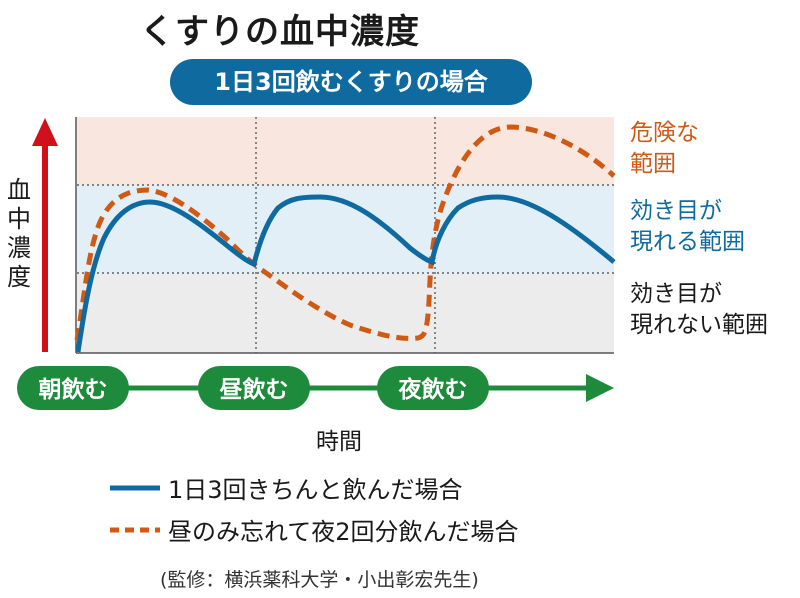  I want to click on legend-label-regular: 1日3回きちんと飲んだ場合, so click(315, 490).